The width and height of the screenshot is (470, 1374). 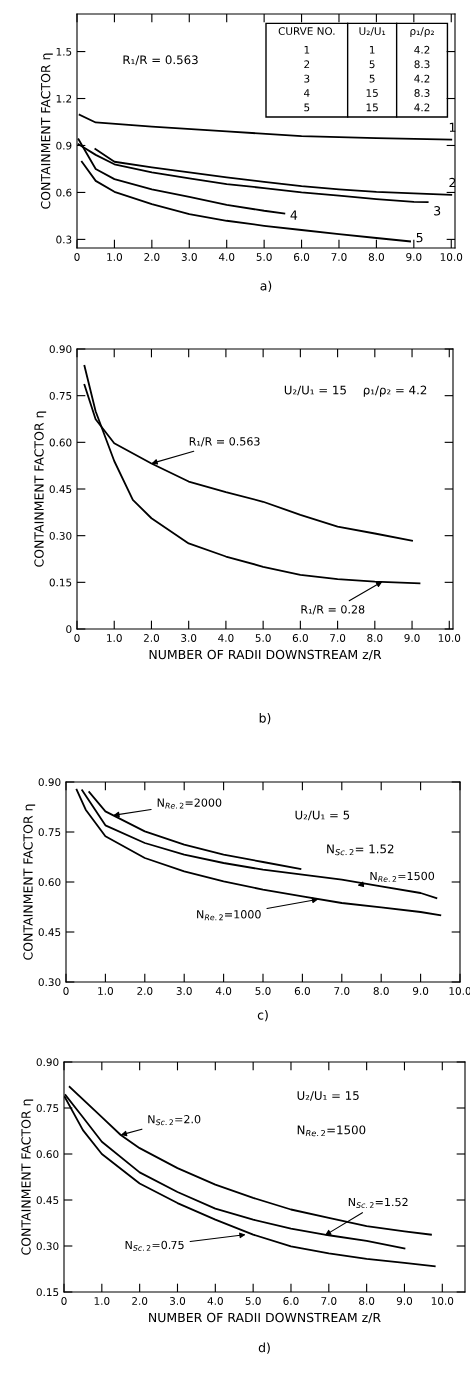 I want to click on text: 1 1 4.2, so click(x=367, y=49).